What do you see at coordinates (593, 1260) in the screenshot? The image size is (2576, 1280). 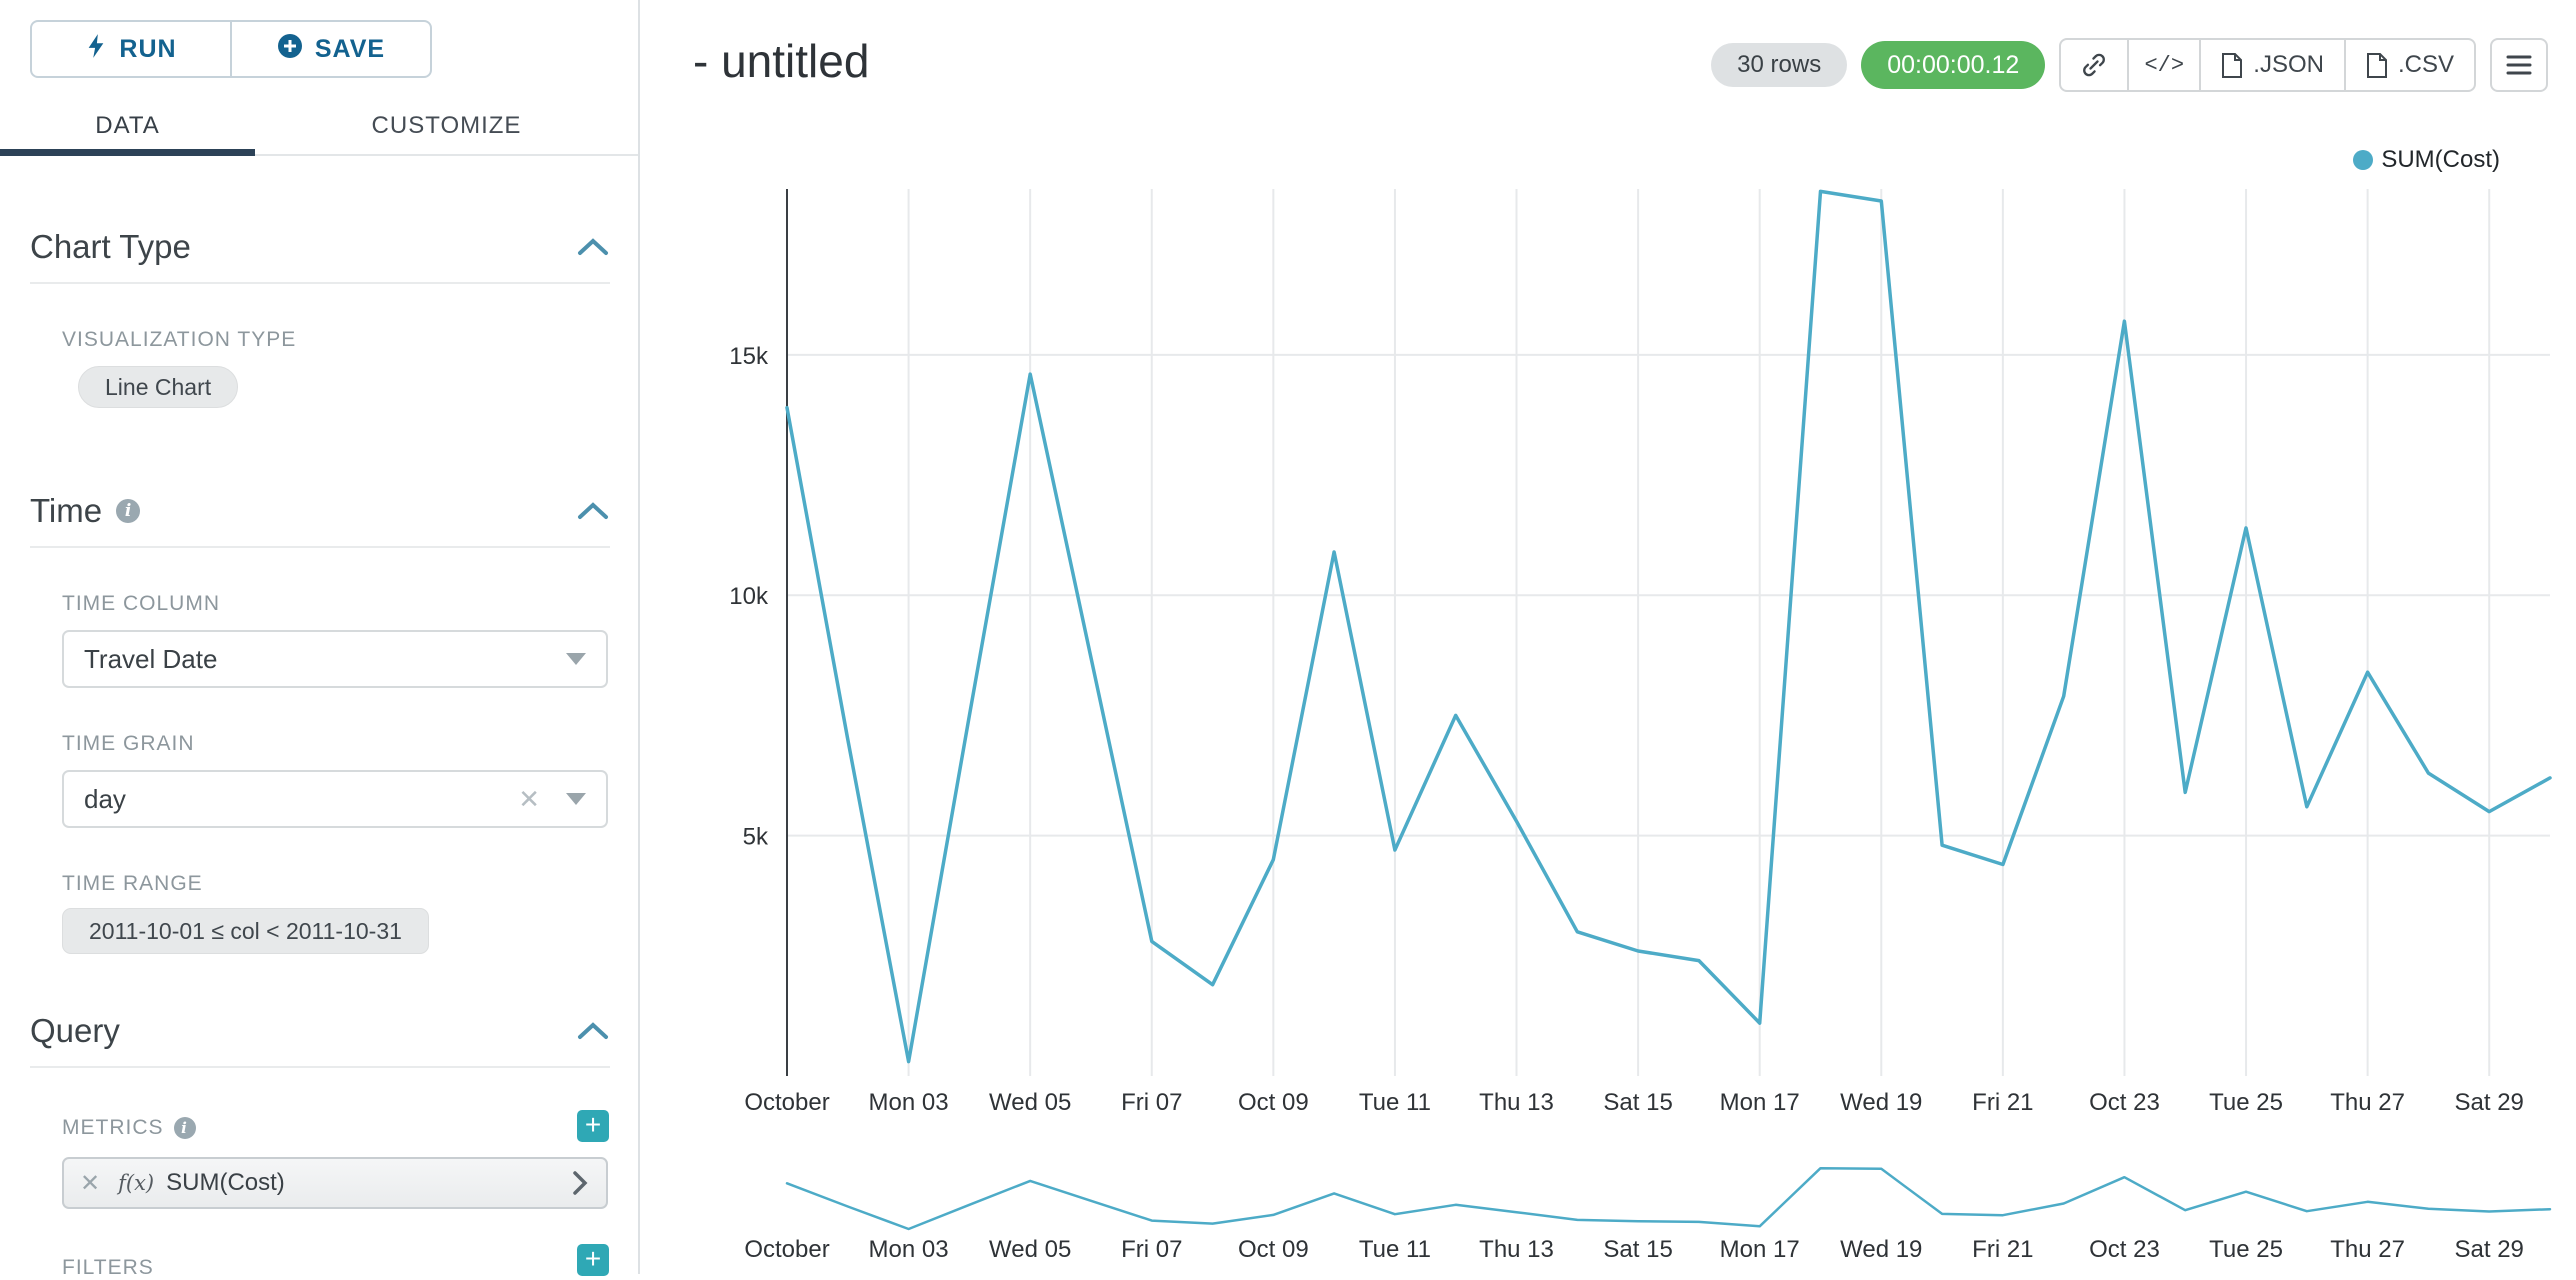 I see `add-filter-button: +` at bounding box center [593, 1260].